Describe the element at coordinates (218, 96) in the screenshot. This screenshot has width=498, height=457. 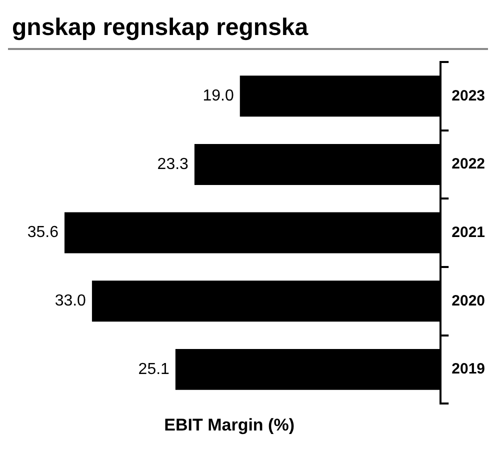
I see `data-label: 19.0` at that location.